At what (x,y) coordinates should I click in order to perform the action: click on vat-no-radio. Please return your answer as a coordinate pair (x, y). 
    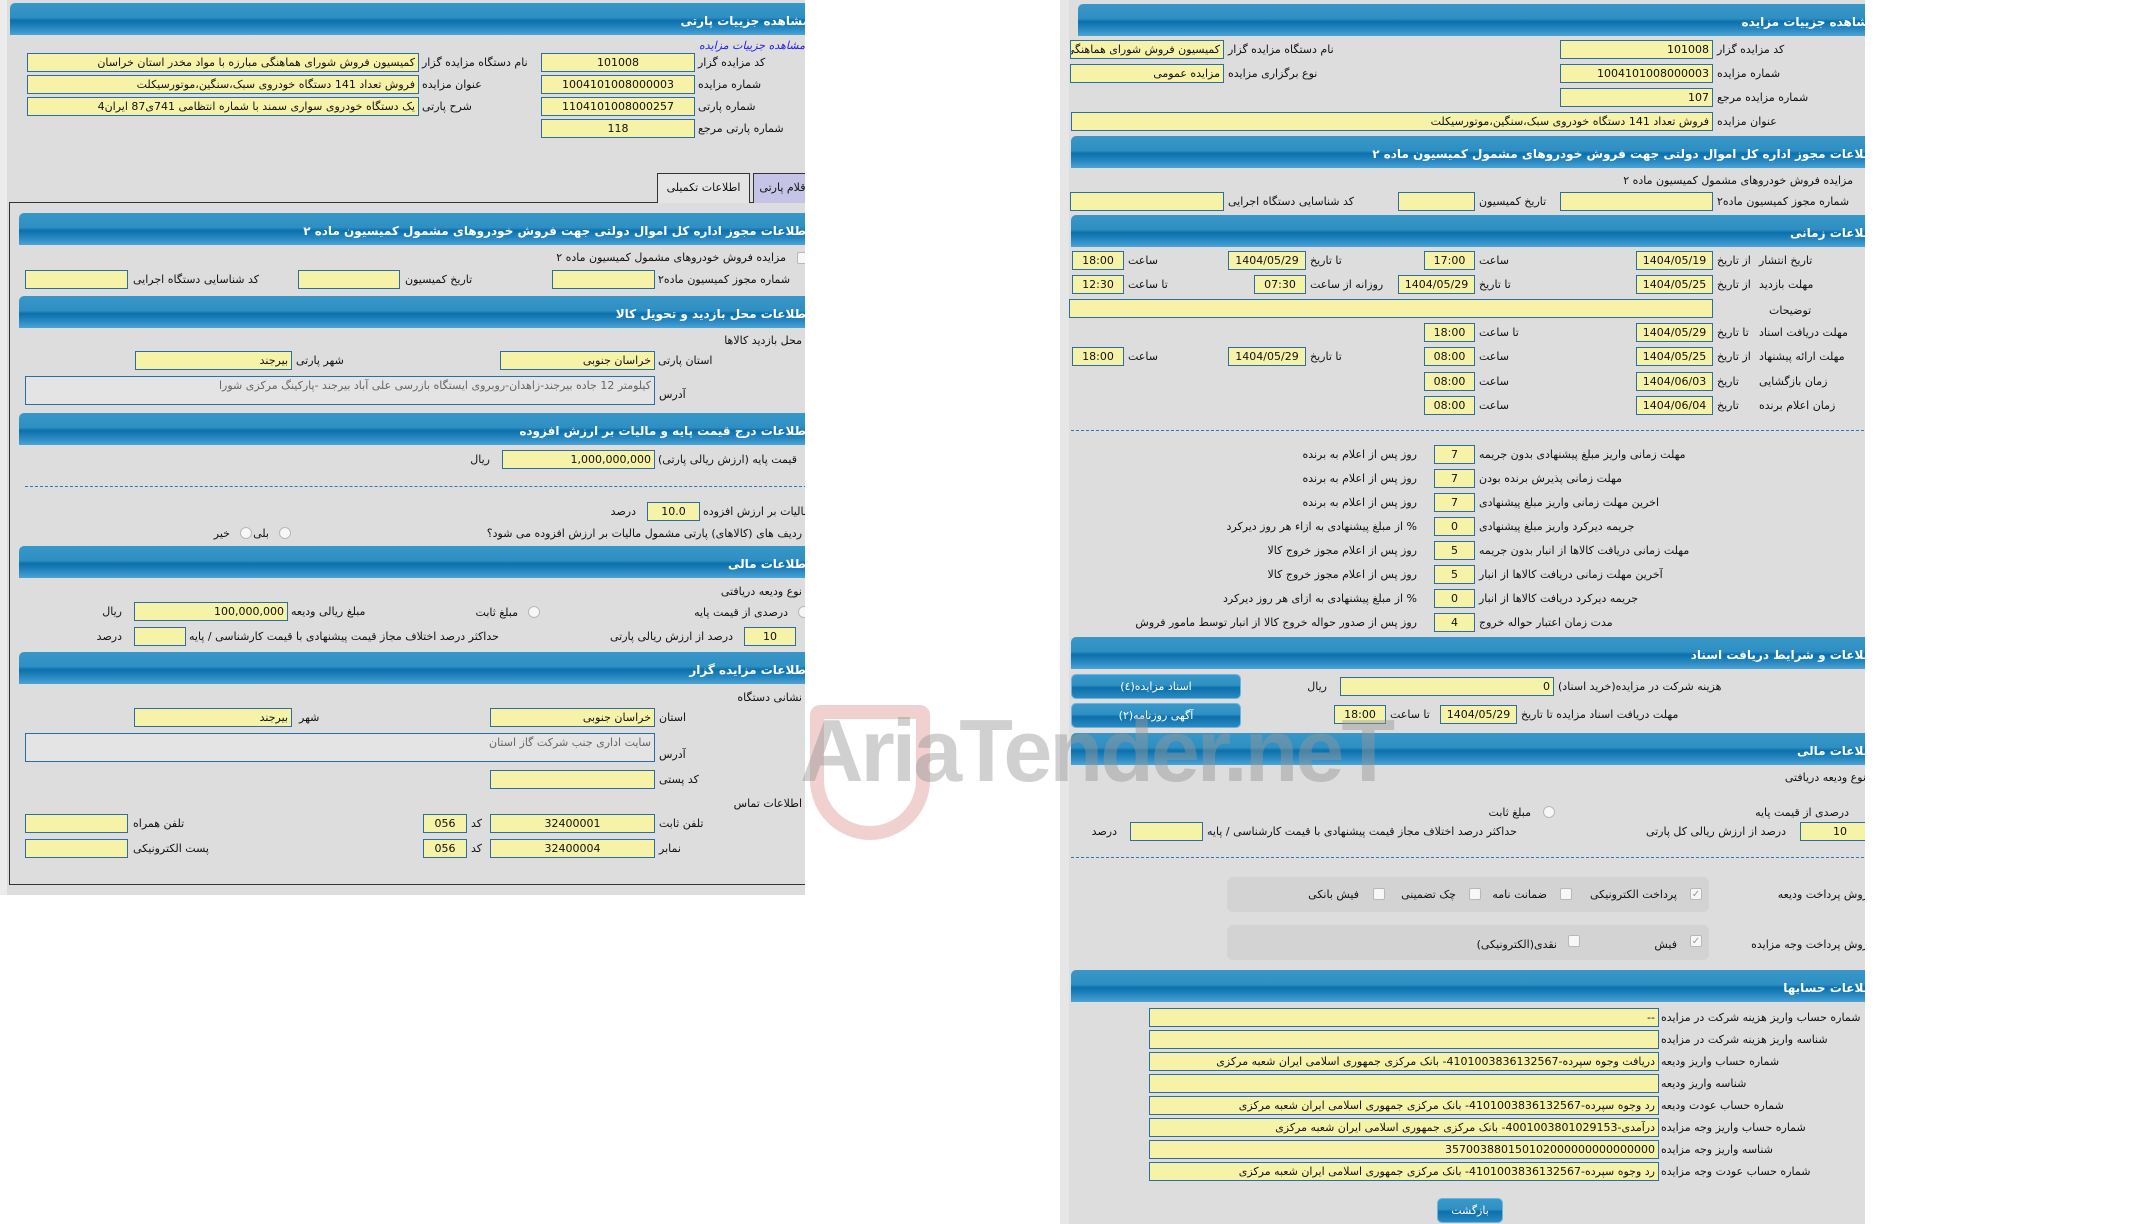
    Looking at the image, I should click on (246, 533).